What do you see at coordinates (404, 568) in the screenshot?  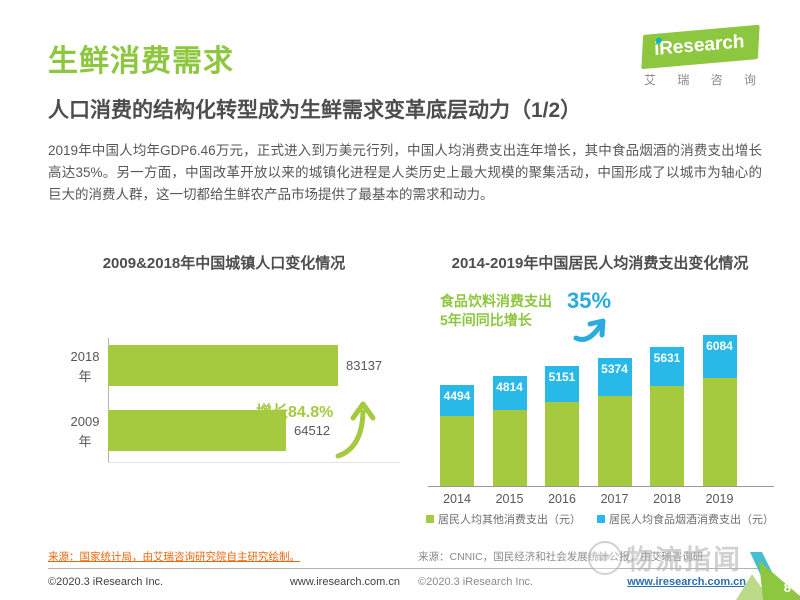 I see `footer-divider` at bounding box center [404, 568].